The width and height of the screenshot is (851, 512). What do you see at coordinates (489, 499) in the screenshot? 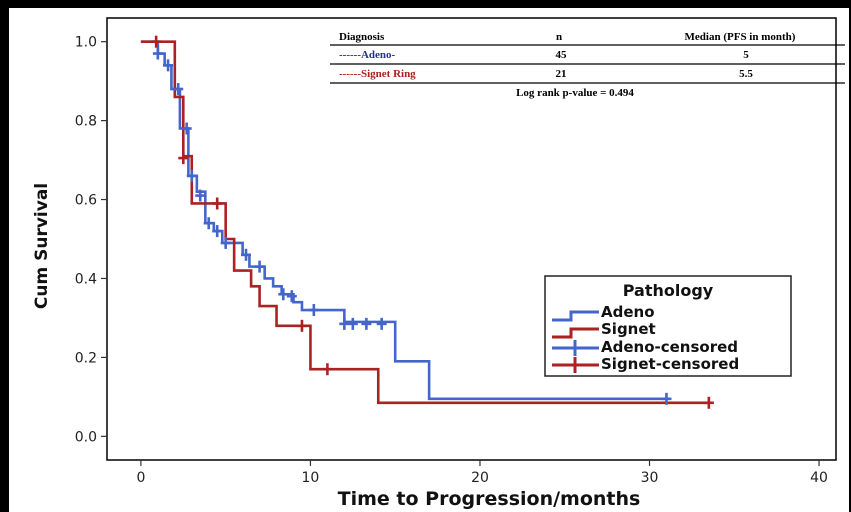
I see `x-axis-title: Time to Progression/months` at bounding box center [489, 499].